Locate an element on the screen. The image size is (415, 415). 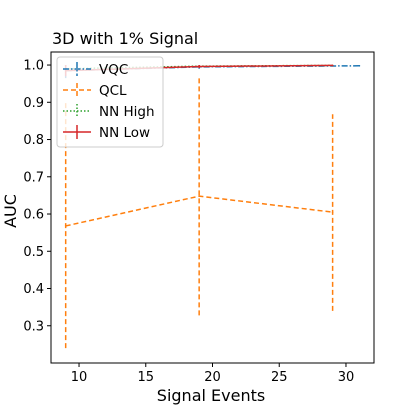
y-tick-label: 0.6 is located at coordinates (33, 215).